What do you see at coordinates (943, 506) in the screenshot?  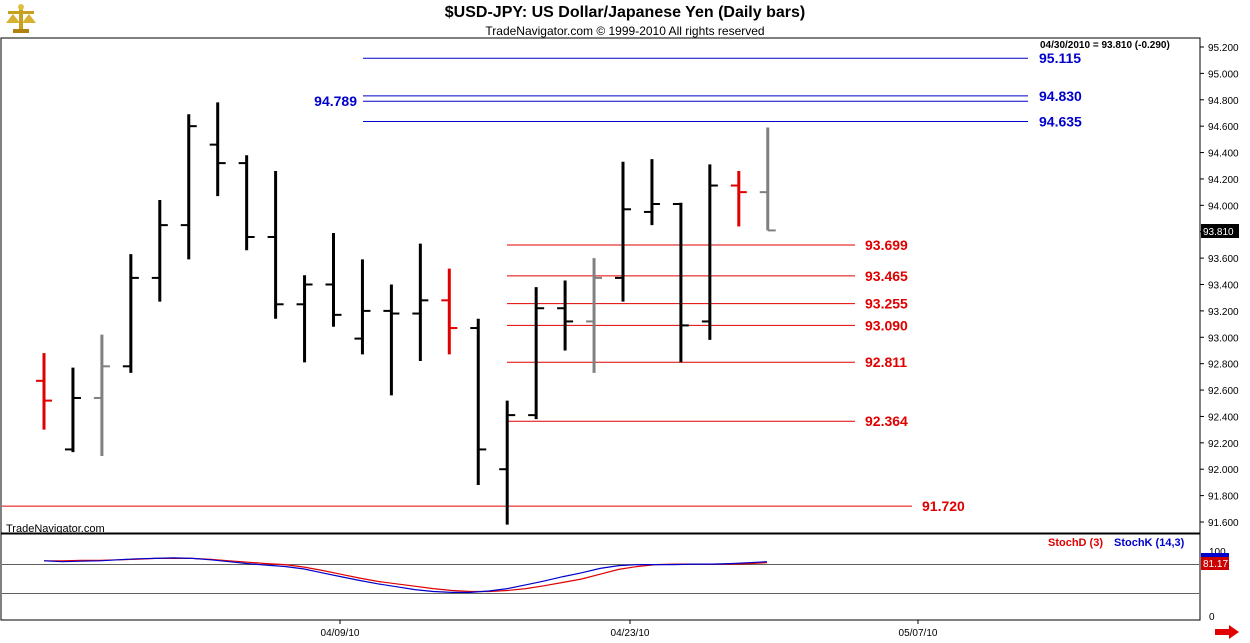 I see `level-label: 91.720` at bounding box center [943, 506].